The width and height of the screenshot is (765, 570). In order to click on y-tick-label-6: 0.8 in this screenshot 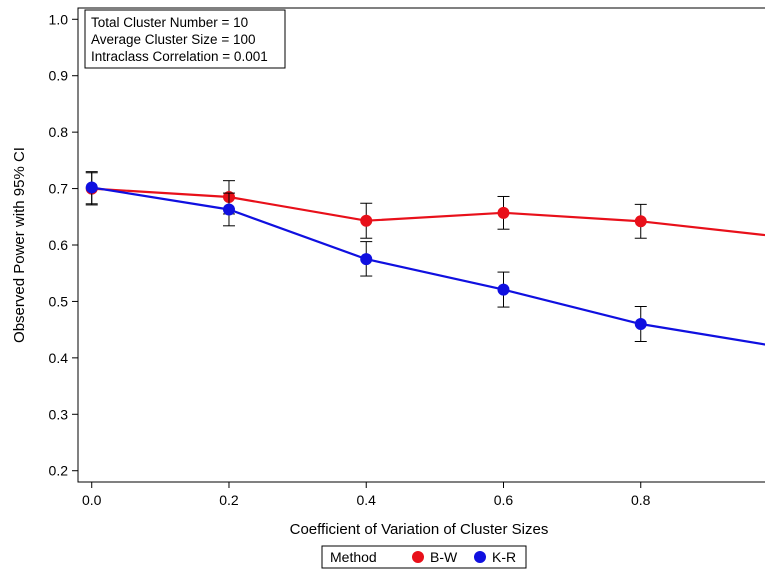, I will do `click(59, 132)`.